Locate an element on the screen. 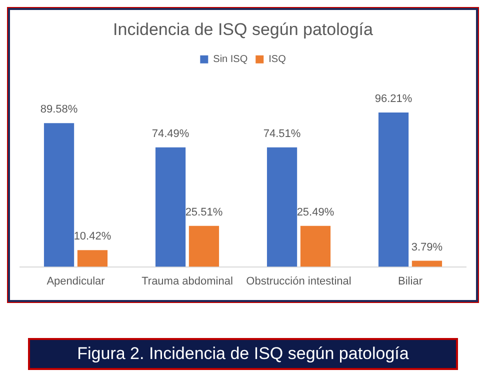  data-label: 10.42% is located at coordinates (93, 236).